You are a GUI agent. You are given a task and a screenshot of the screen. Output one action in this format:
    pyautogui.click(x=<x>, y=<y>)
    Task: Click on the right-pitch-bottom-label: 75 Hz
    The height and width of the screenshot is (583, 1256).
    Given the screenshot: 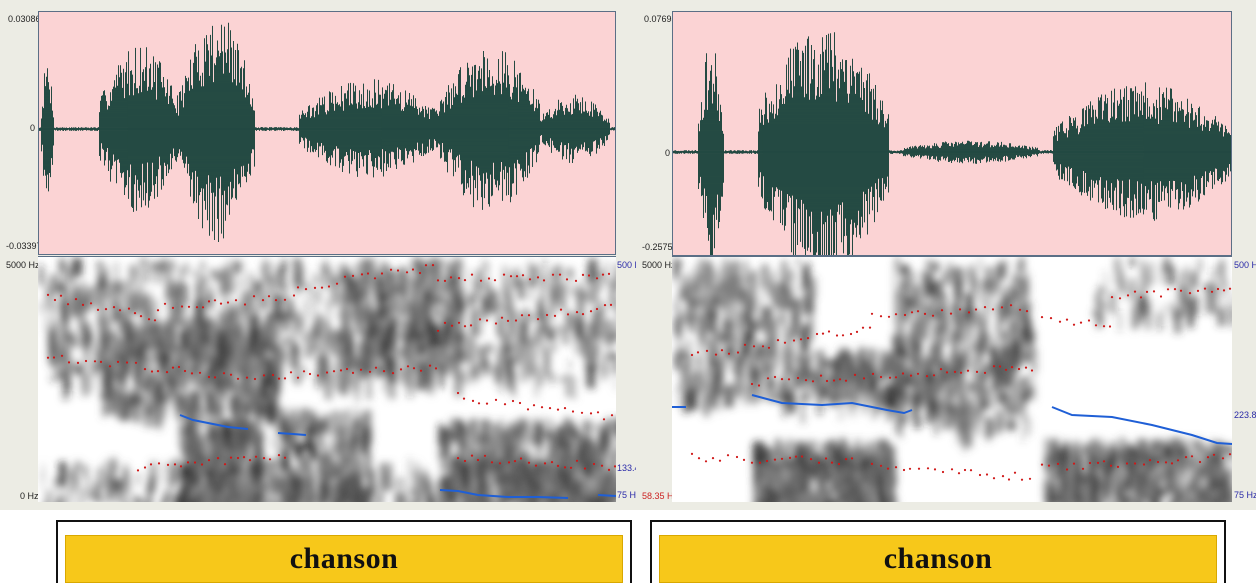 What is the action you would take?
    pyautogui.click(x=1245, y=495)
    